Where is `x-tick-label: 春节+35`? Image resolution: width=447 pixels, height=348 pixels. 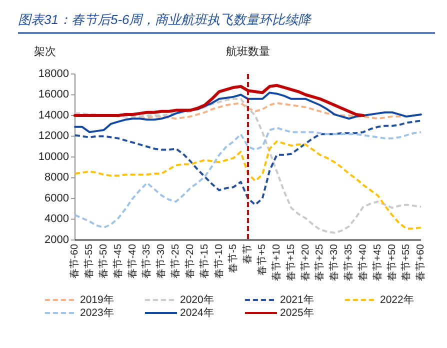 x-tick-label: 春节+35 is located at coordinates (348, 262).